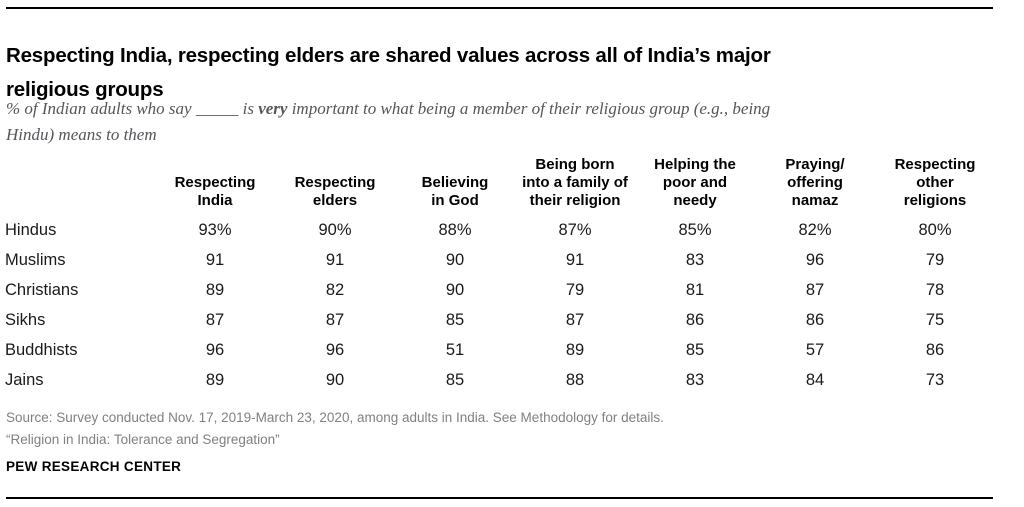  Describe the element at coordinates (695, 182) in the screenshot. I see `column-header-helping-poor: Helping the poor and needy` at that location.